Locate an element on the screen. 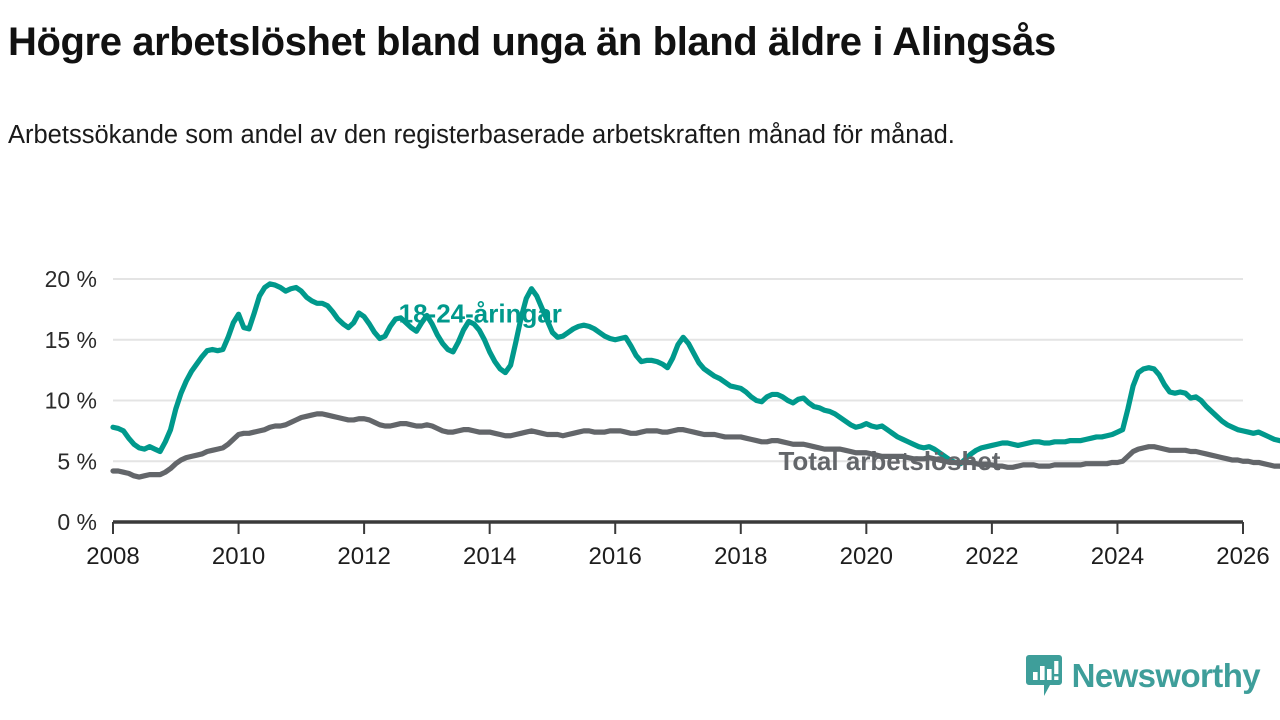 This screenshot has width=1280, height=720. series-label-2: Total arbetslöshet is located at coordinates (889, 461).